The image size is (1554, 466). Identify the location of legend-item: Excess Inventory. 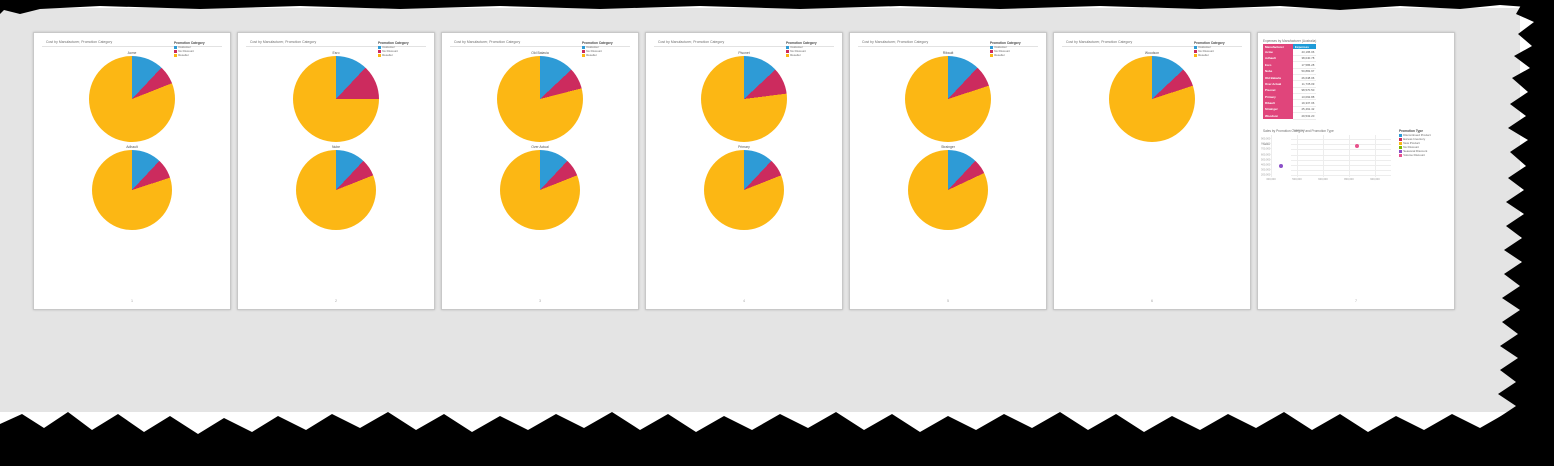
(1426, 139).